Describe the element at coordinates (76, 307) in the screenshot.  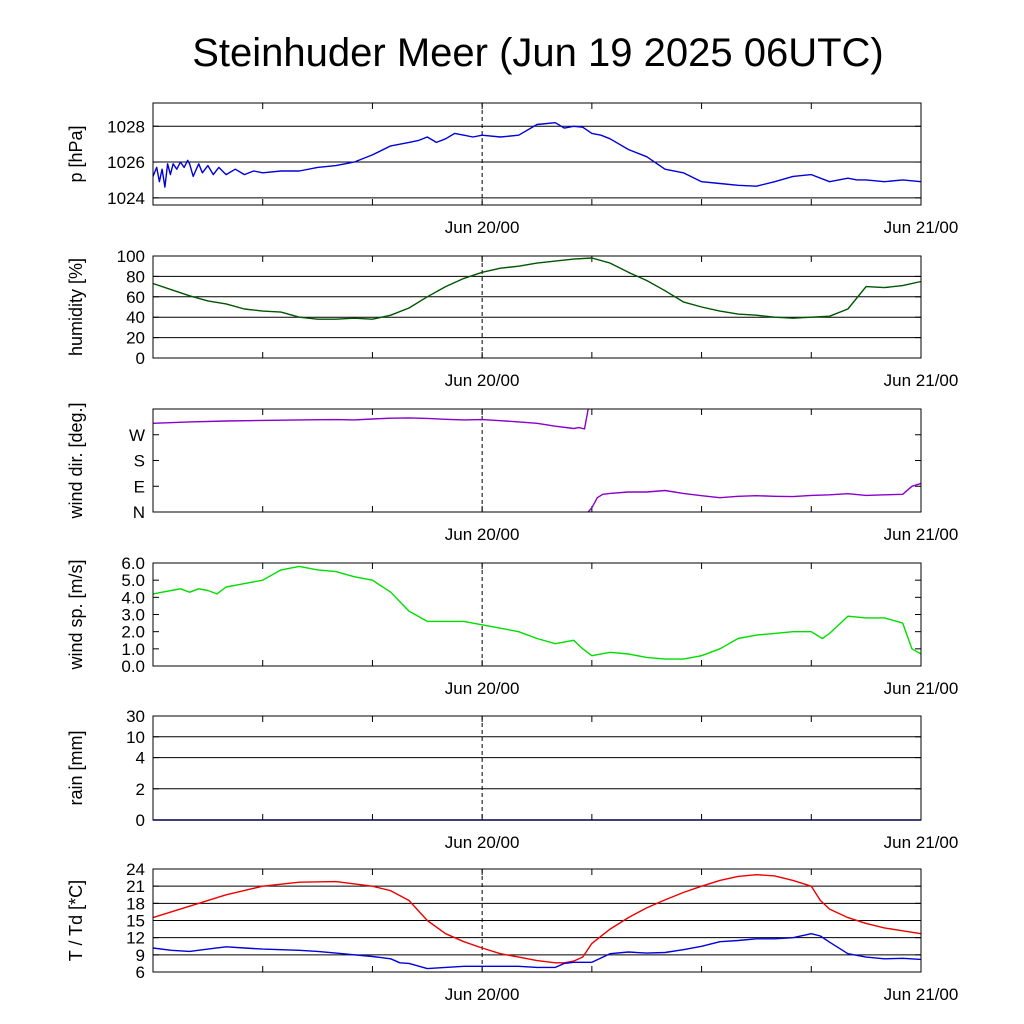
I see `y-axis-label: humidity [%]` at that location.